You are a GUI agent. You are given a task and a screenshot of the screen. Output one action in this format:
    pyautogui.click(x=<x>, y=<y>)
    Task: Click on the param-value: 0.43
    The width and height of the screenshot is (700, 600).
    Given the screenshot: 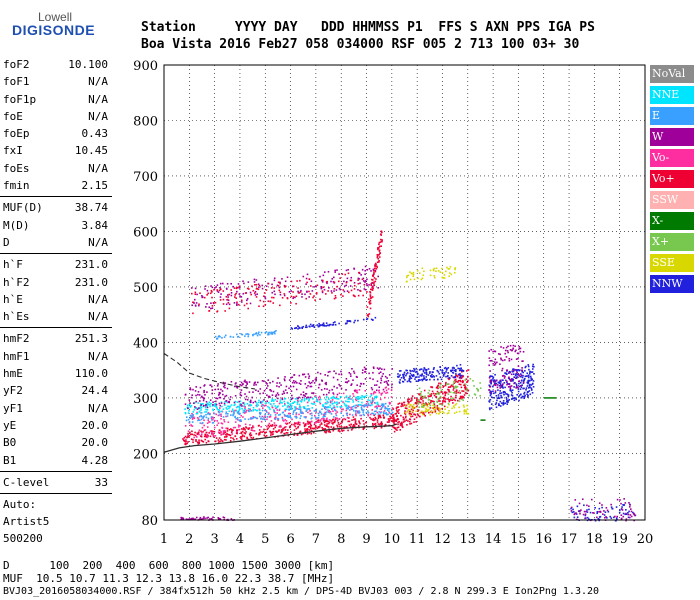 What is the action you would take?
    pyautogui.click(x=95, y=134)
    